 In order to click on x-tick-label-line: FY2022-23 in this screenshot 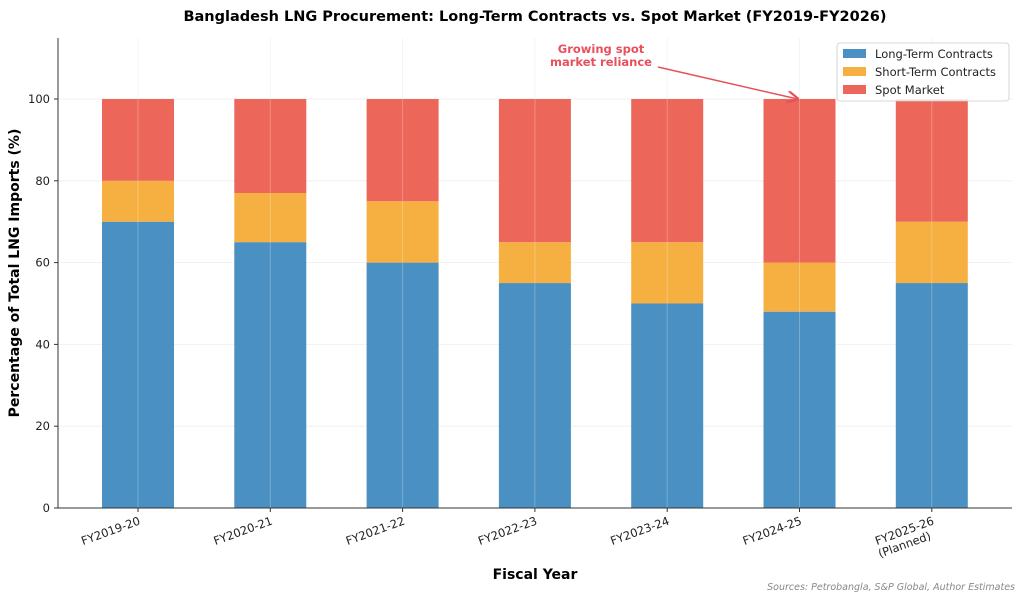, I will do `click(507, 531)`.